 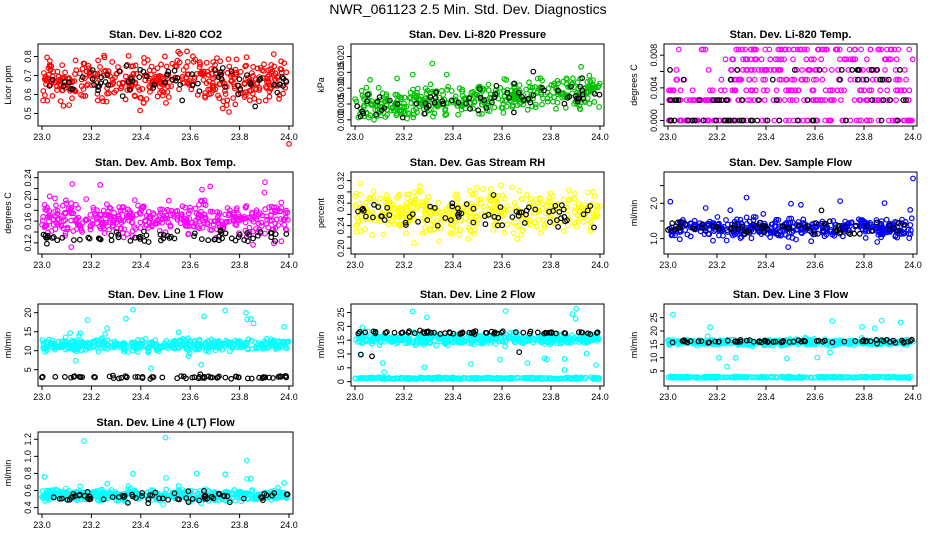 What do you see at coordinates (790, 213) in the screenshot?
I see `data-points` at bounding box center [790, 213].